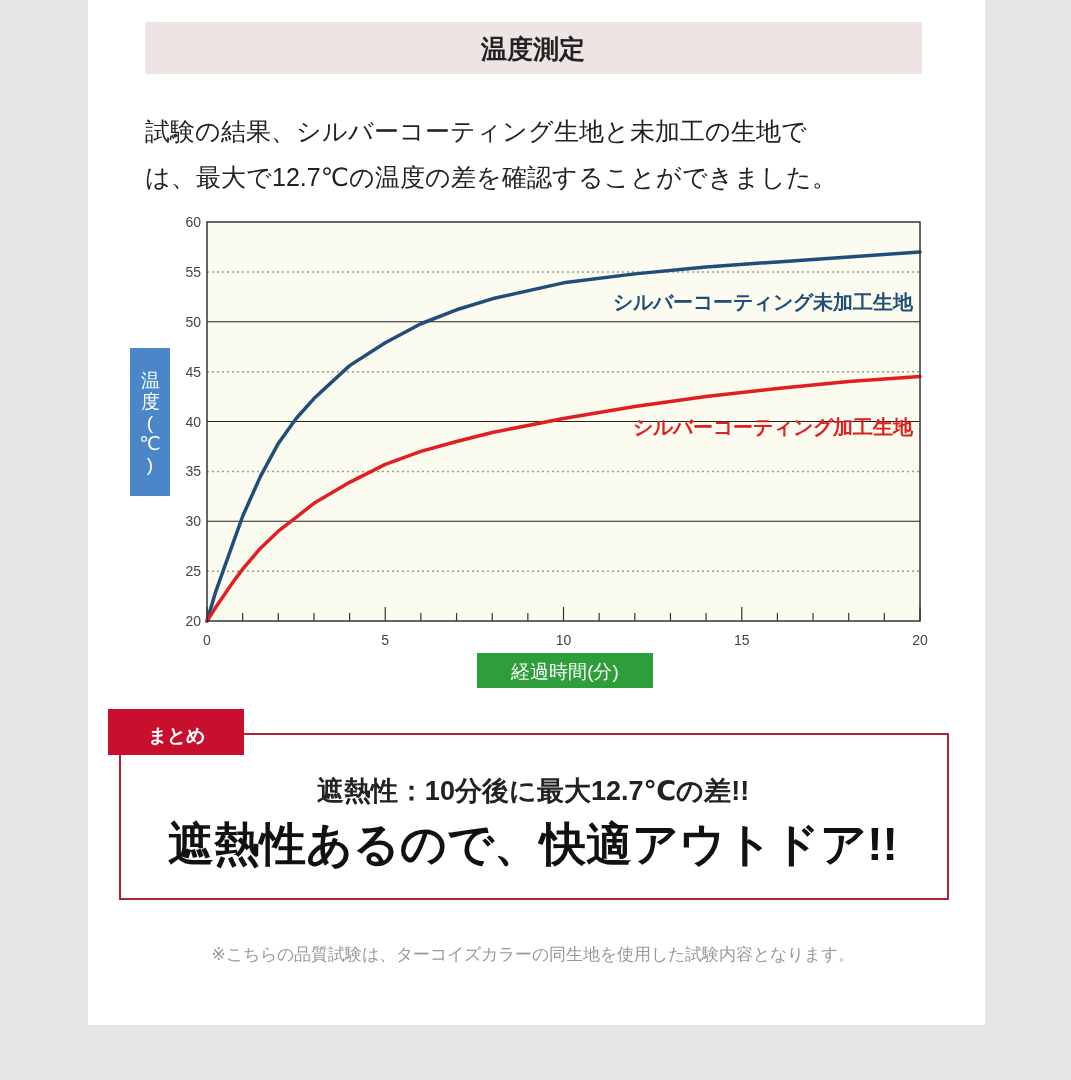  I want to click on chart-title: 温度測定, so click(532, 49).